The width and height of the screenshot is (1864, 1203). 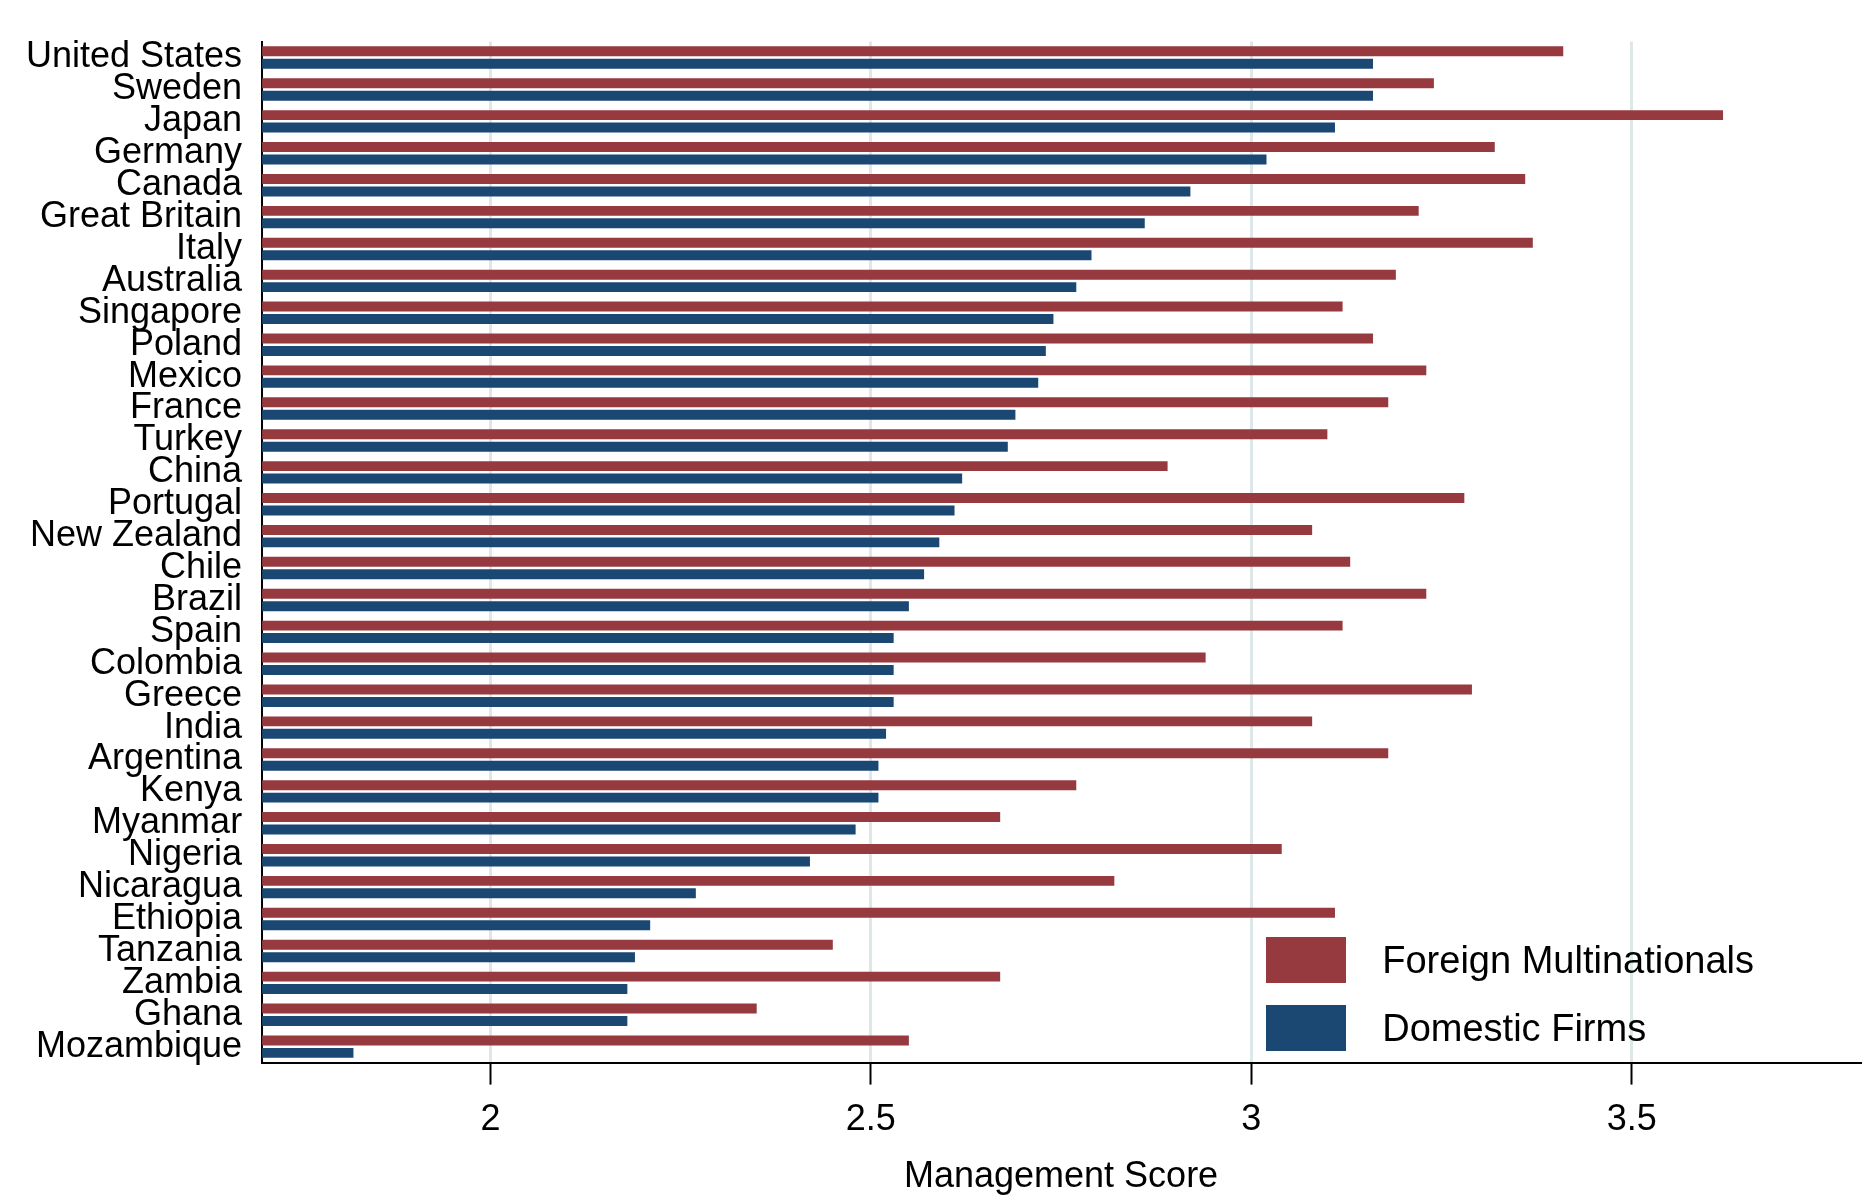 What do you see at coordinates (490, 1118) in the screenshot?
I see `x-tick-label: 2` at bounding box center [490, 1118].